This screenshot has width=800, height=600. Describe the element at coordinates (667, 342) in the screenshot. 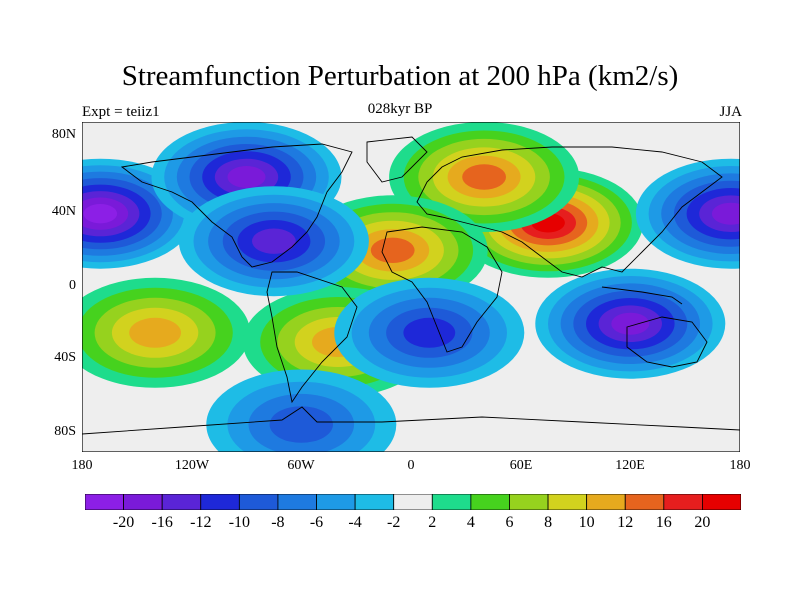

I see `coastline-australia` at that location.